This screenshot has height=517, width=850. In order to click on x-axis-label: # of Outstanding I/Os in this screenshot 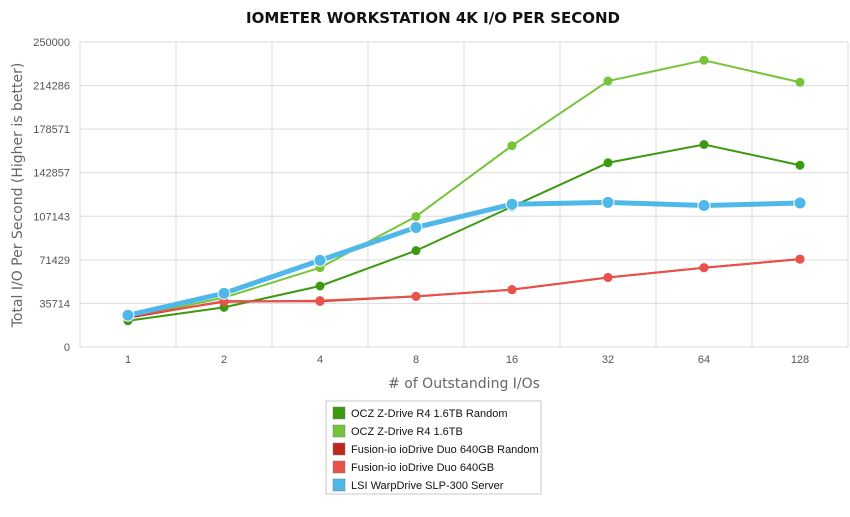, I will do `click(464, 384)`.